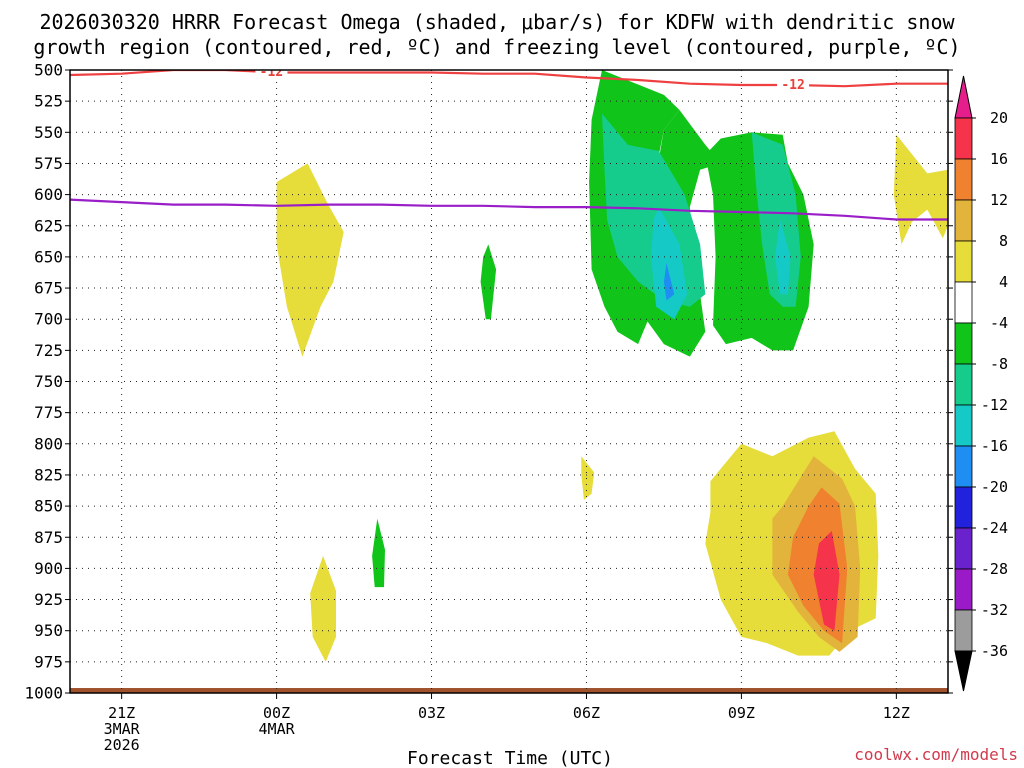  I want to click on x-tick-label: 21Z, so click(121, 713).